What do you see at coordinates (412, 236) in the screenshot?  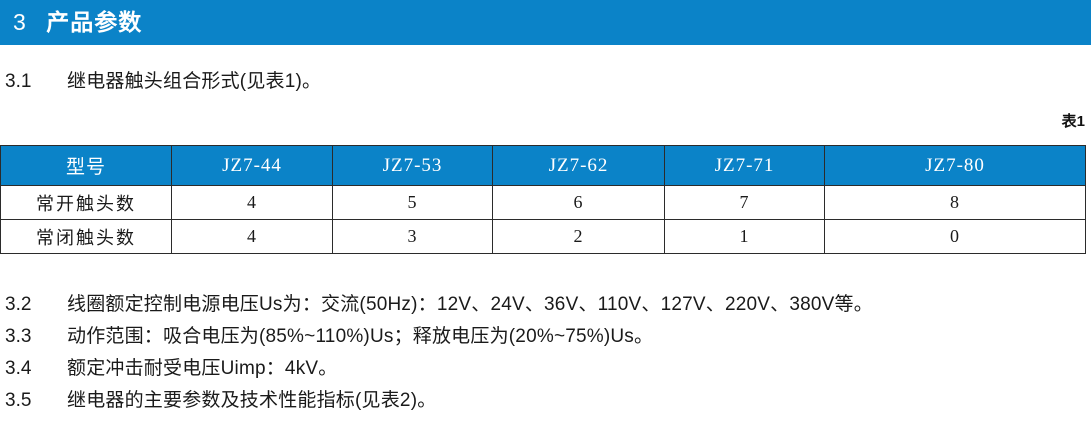 I see `cell-nc-jz7-53: 3` at bounding box center [412, 236].